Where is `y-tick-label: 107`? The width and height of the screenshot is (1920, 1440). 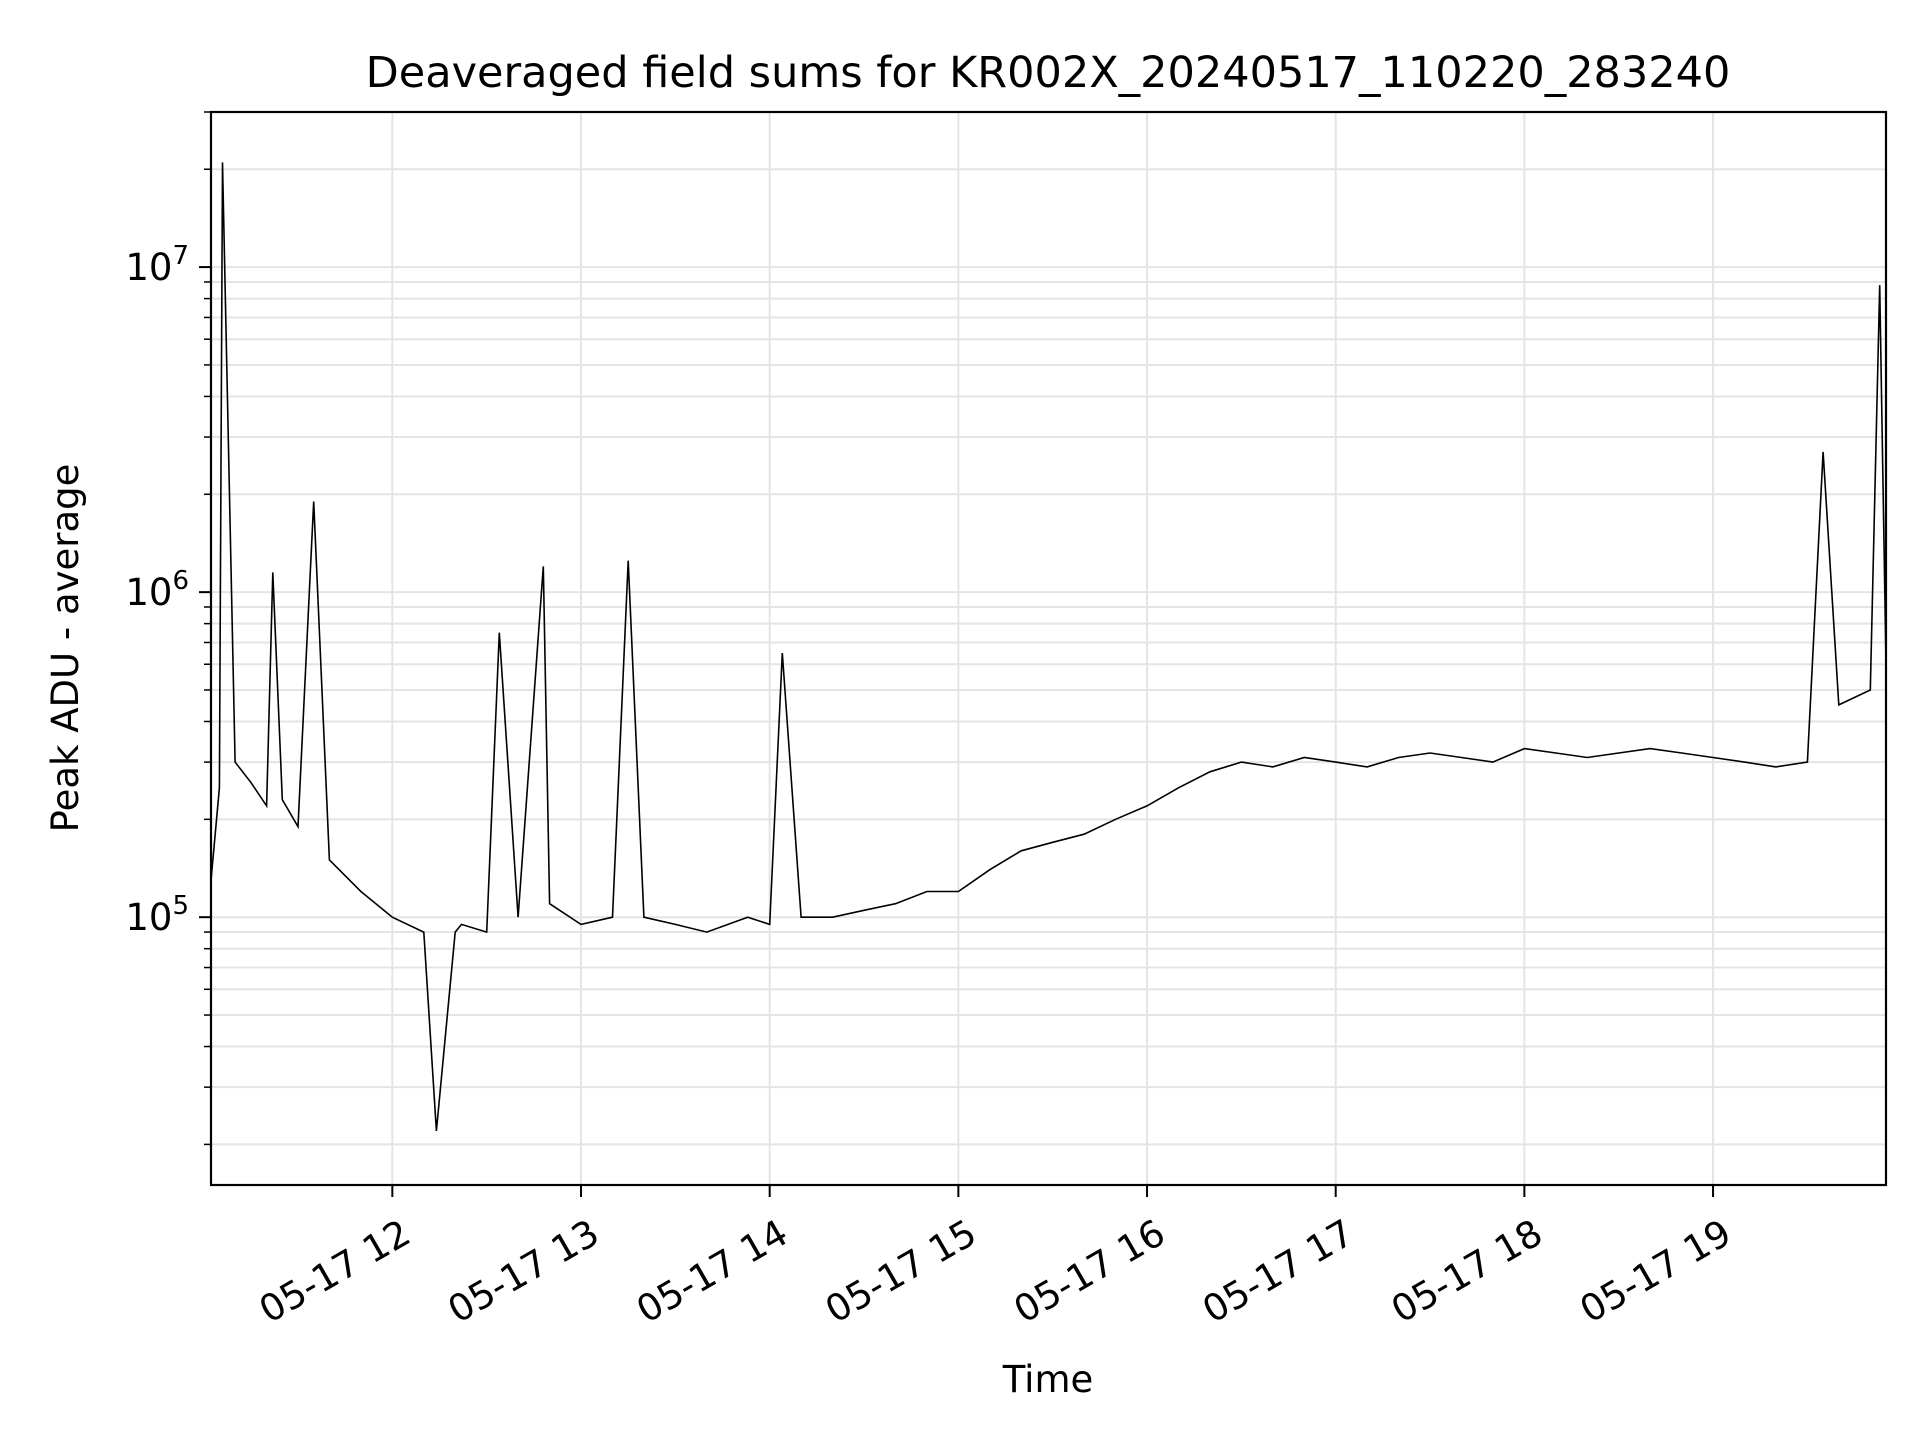
y-tick-label: 107 is located at coordinates (157, 265).